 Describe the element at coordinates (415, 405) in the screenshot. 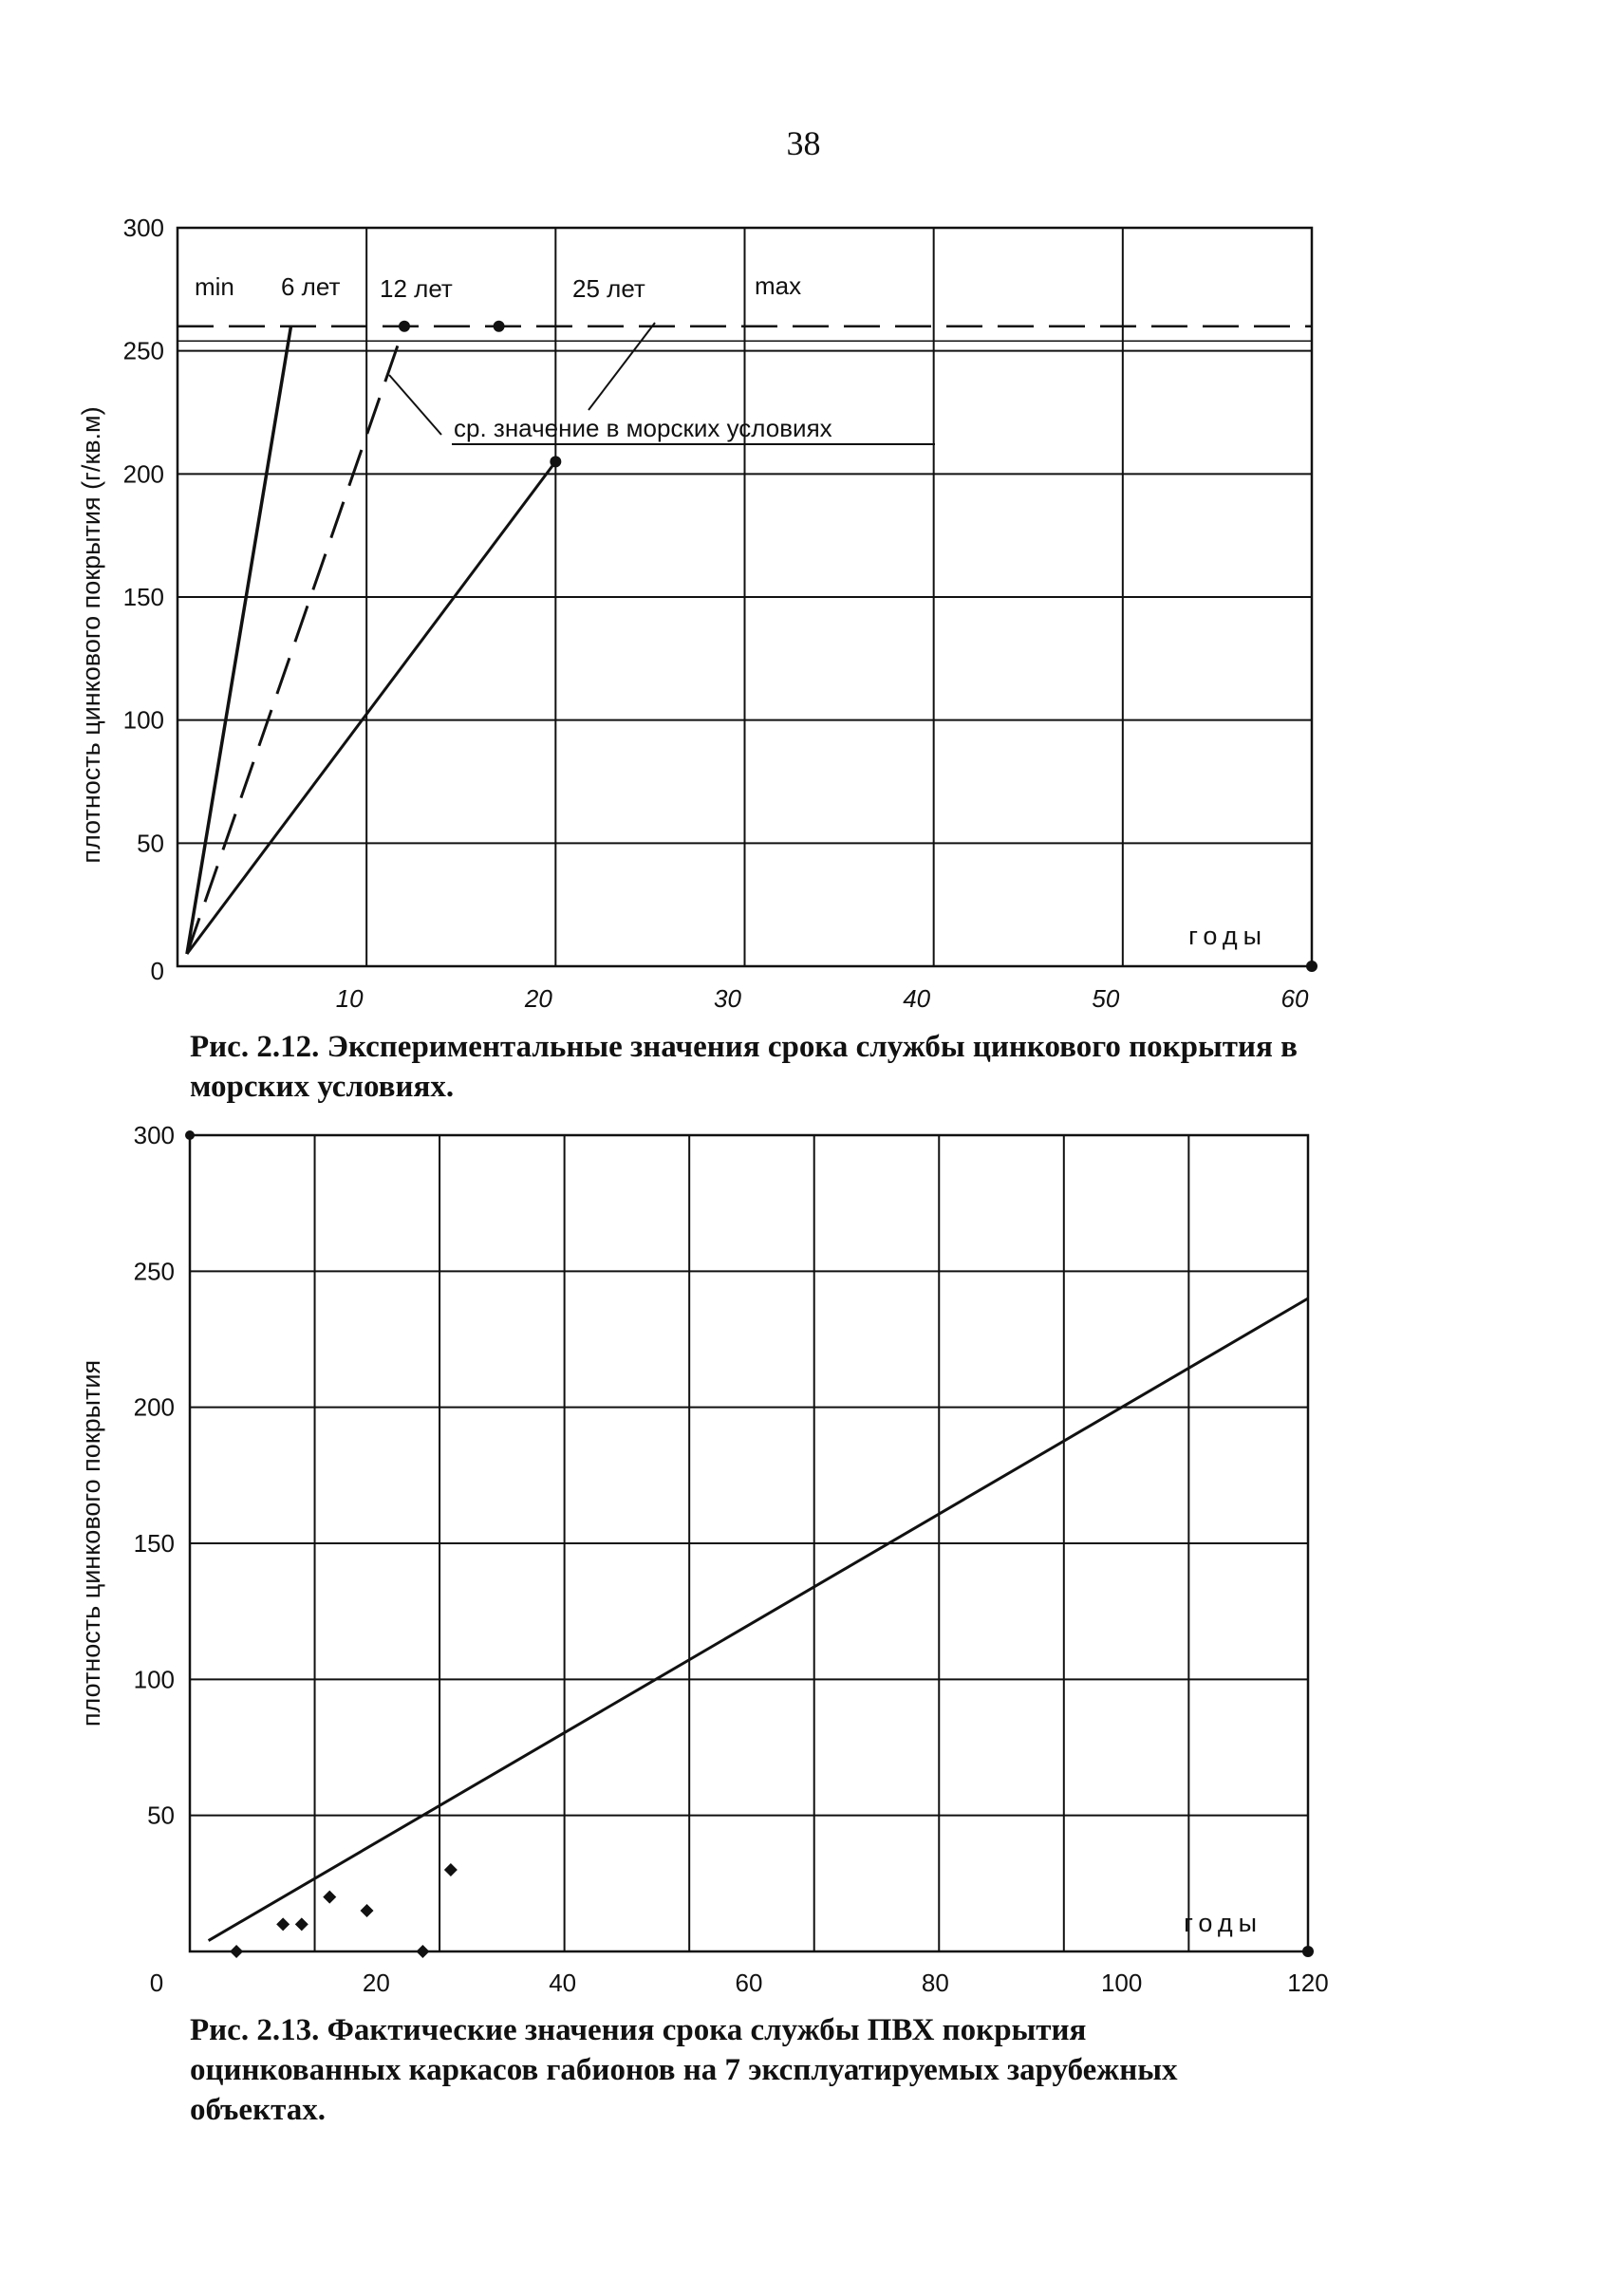

I see `chart1-avg-leader-left` at that location.